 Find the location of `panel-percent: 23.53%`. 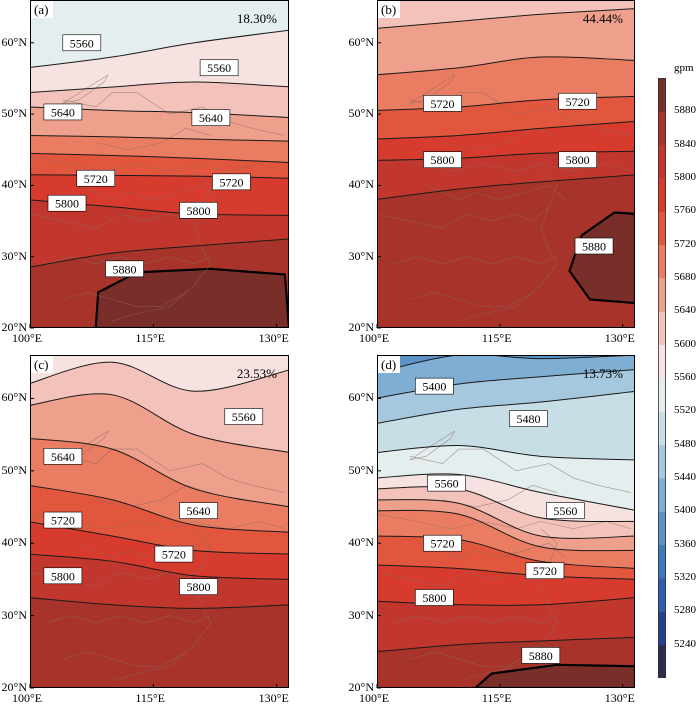

panel-percent: 23.53% is located at coordinates (257, 373).